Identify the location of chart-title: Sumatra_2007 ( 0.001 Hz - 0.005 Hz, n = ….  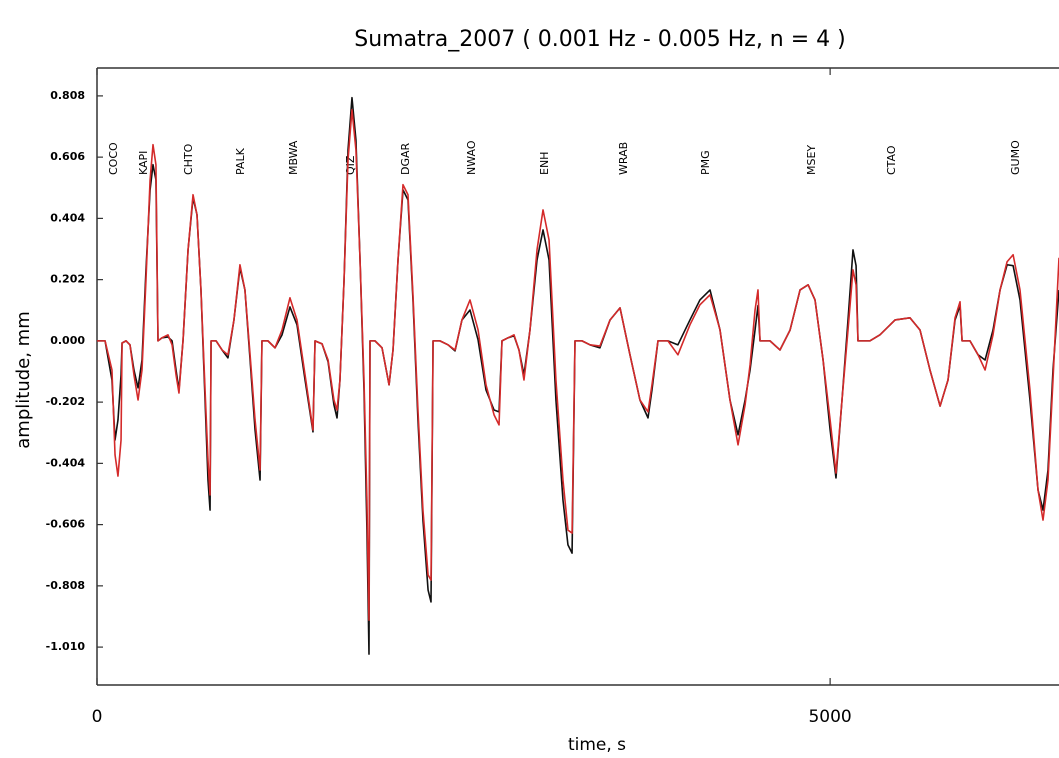
(600, 39).